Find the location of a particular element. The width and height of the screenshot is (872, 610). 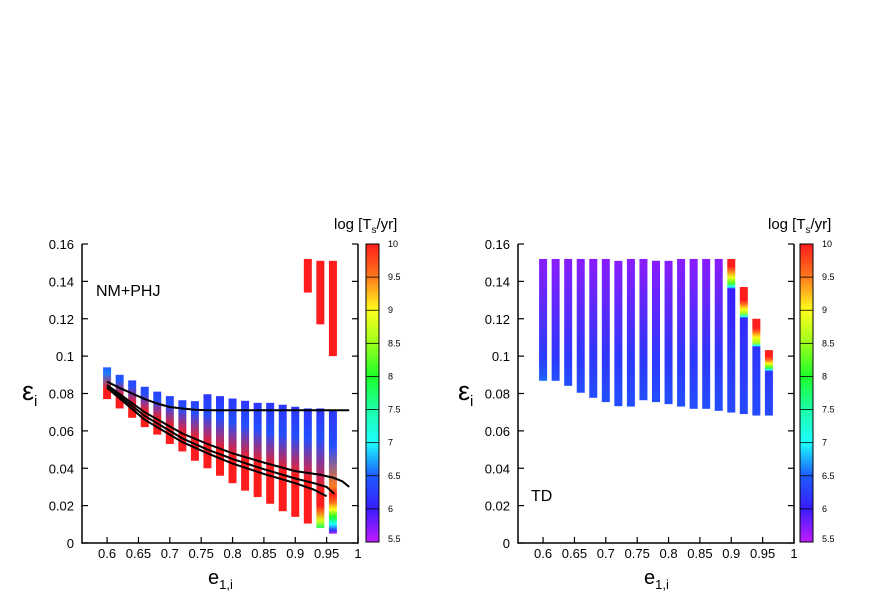

bar-e-0.78 is located at coordinates (656, 331).